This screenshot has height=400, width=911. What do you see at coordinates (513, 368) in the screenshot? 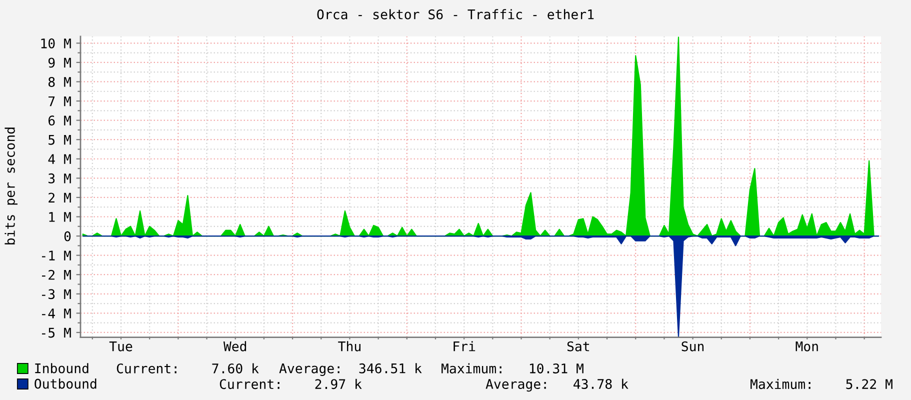
I see `text: Maximum: 10.31 M` at bounding box center [513, 368].